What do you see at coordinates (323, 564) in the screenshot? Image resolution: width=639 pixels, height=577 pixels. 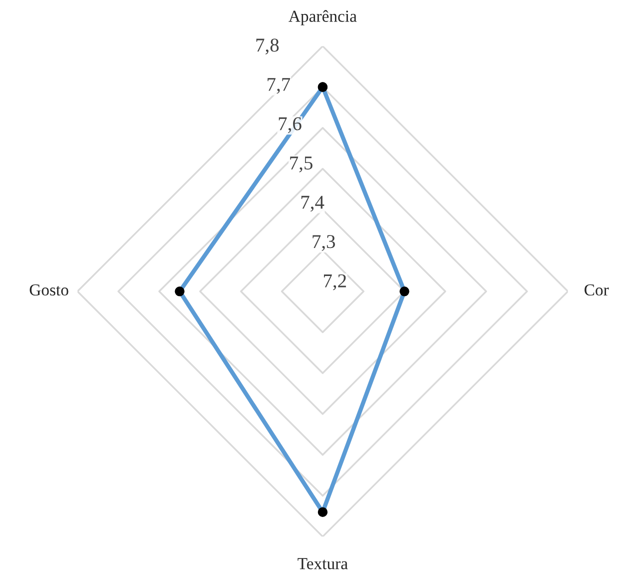 I see `spoke-label: Textura` at bounding box center [323, 564].